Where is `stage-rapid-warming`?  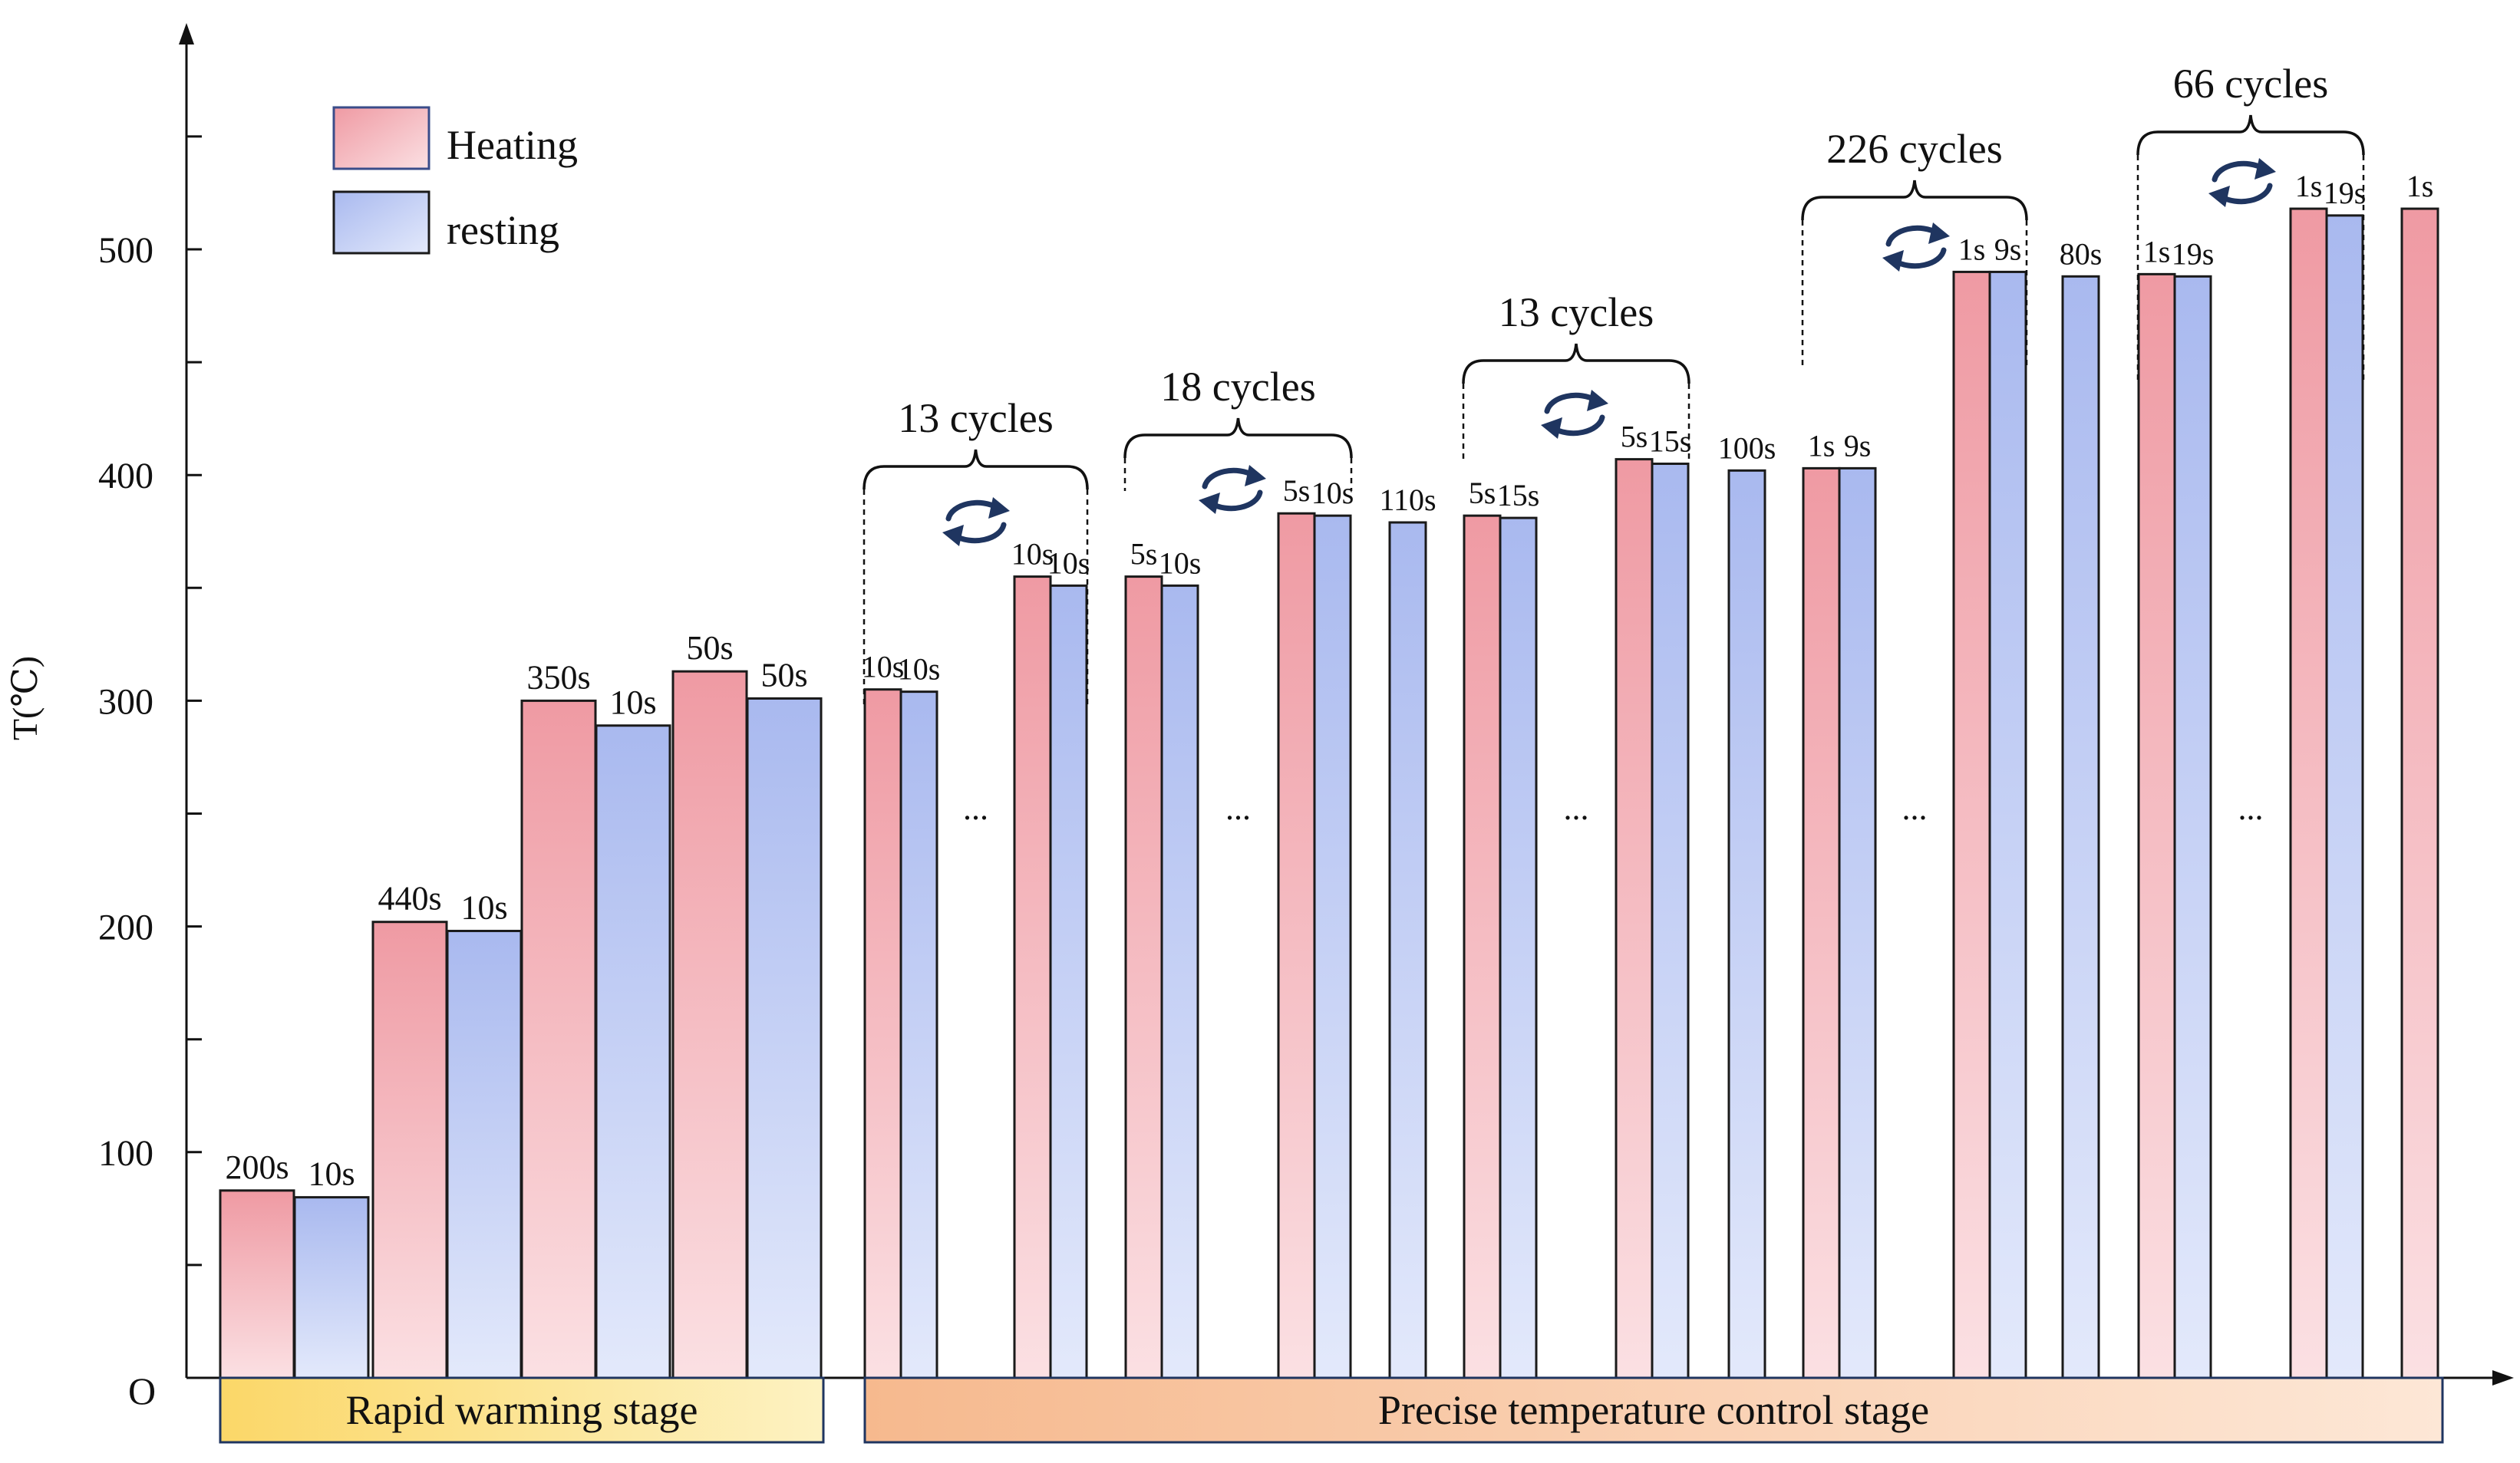 stage-rapid-warming is located at coordinates (522, 1410).